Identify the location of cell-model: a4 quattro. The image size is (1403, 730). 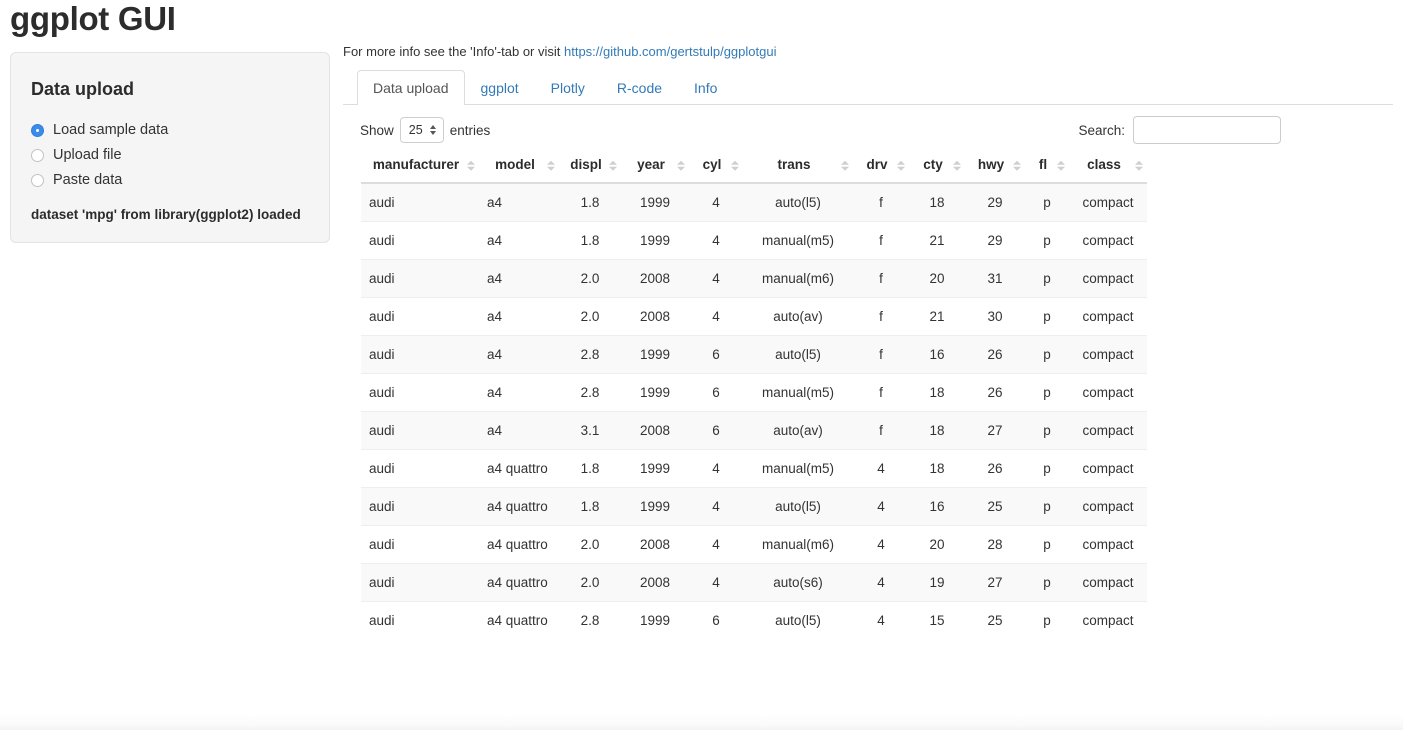
(519, 620).